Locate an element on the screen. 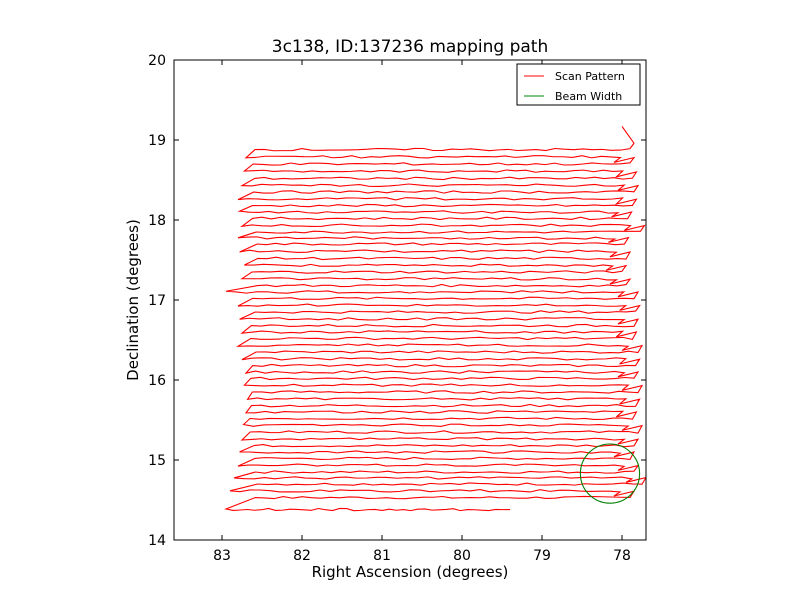 This screenshot has width=800, height=600. x-tick-label: 82 is located at coordinates (302, 556).